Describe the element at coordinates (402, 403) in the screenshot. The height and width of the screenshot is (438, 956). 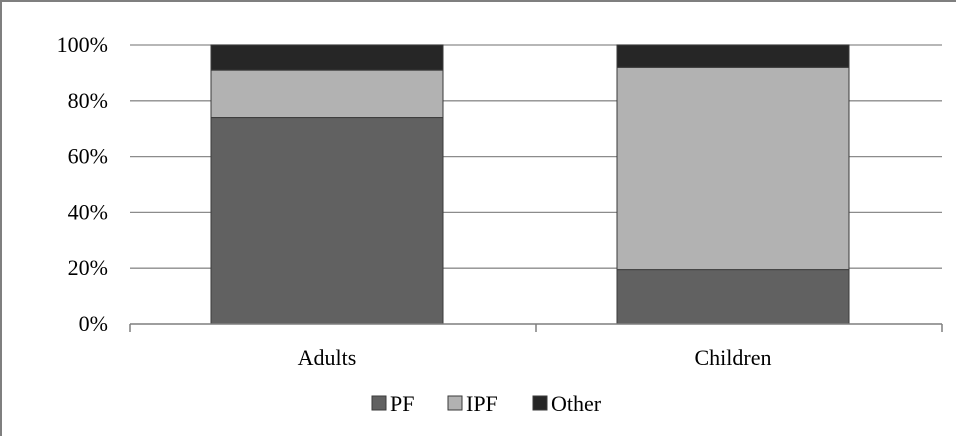
I see `legend-label-pf: PF` at that location.